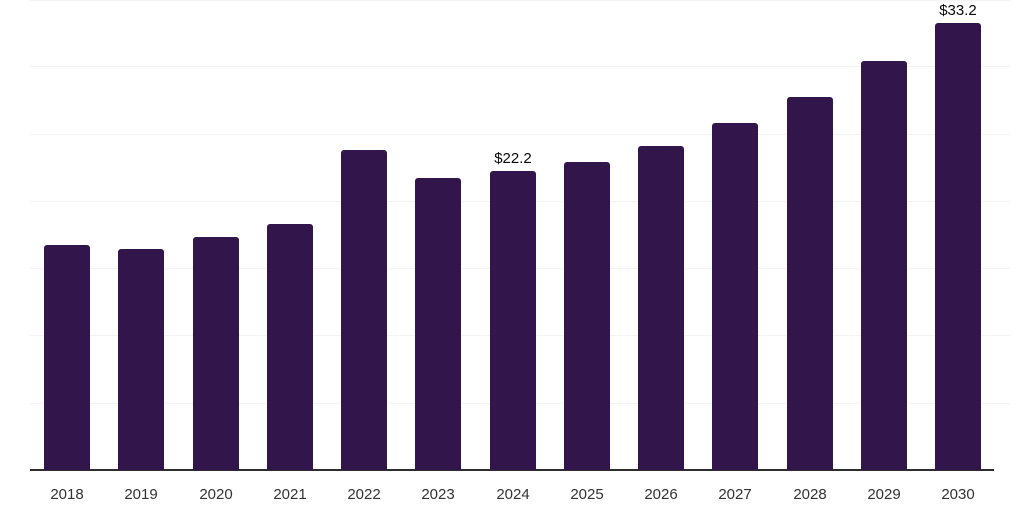 The image size is (1024, 512). I want to click on x-tick-label-2028: 2028, so click(810, 494).